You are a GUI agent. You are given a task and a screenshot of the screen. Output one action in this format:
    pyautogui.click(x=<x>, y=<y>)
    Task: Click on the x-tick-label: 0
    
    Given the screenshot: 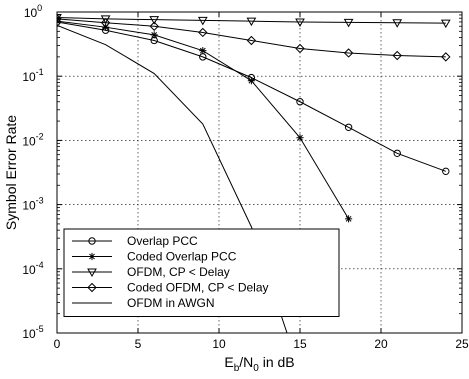 What is the action you would take?
    pyautogui.click(x=57, y=344)
    